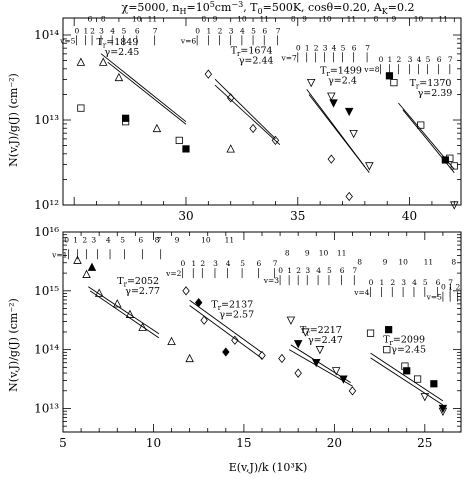 This screenshot has width=474, height=479. I want to click on x-tick-label: 10, so click(153, 443).